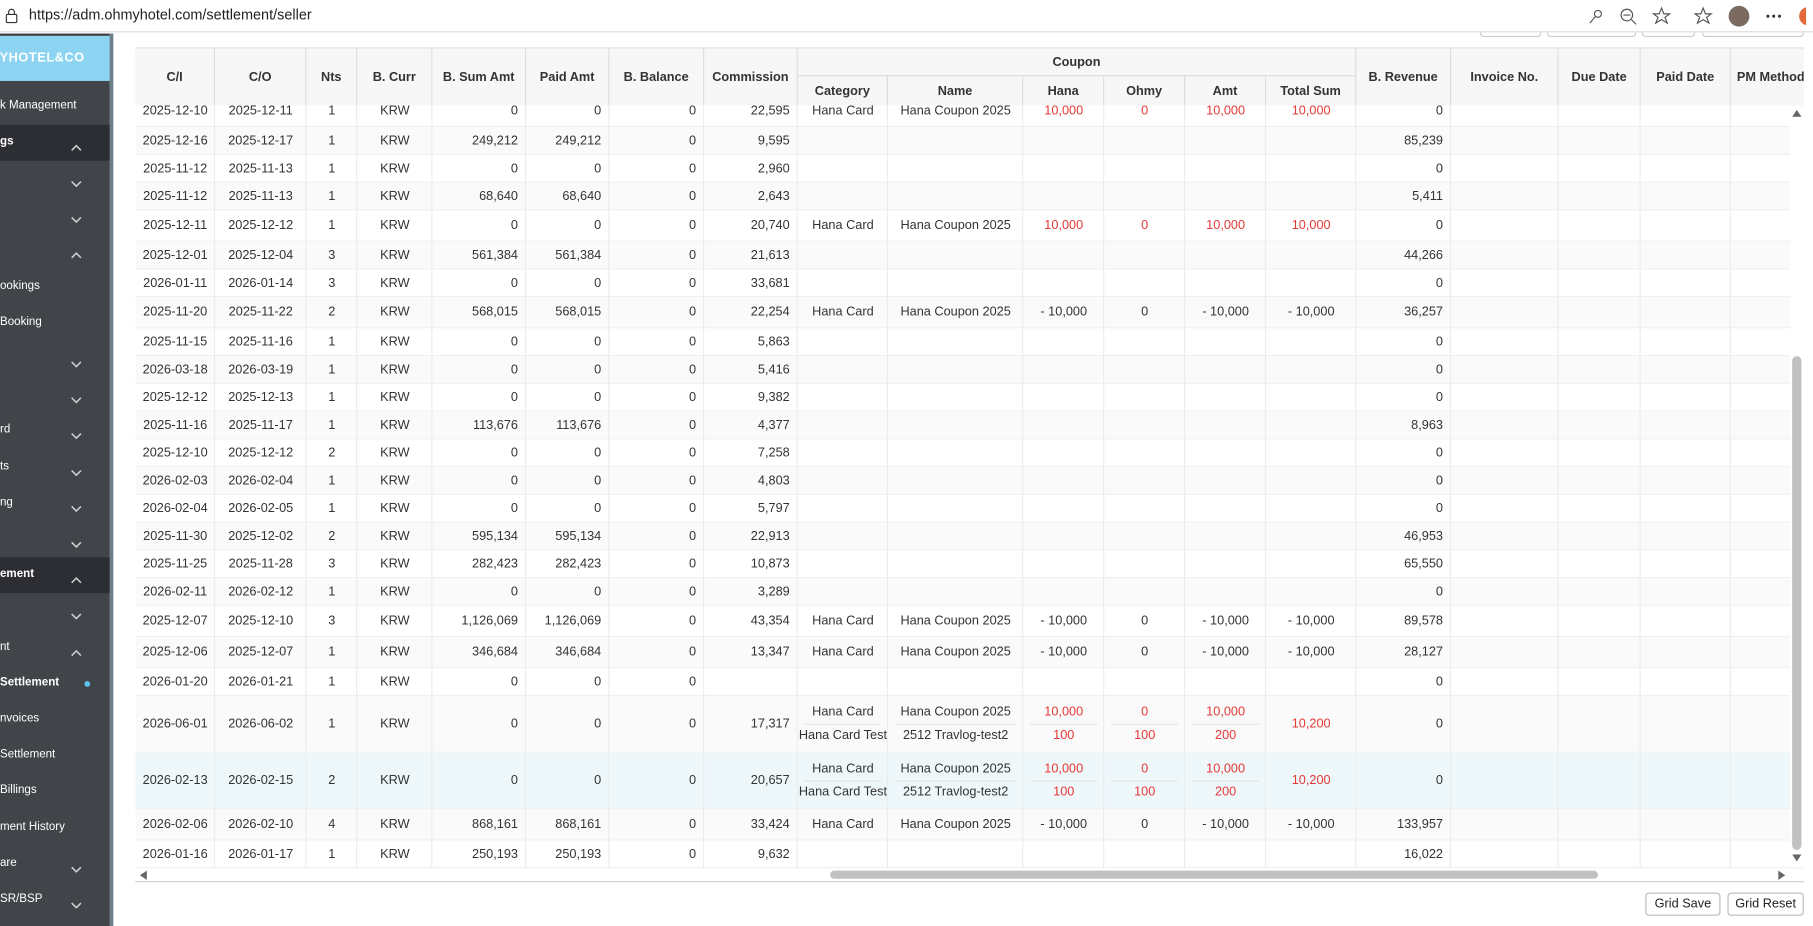  What do you see at coordinates (1642, 35) in the screenshot?
I see `toolbar-fragments` at bounding box center [1642, 35].